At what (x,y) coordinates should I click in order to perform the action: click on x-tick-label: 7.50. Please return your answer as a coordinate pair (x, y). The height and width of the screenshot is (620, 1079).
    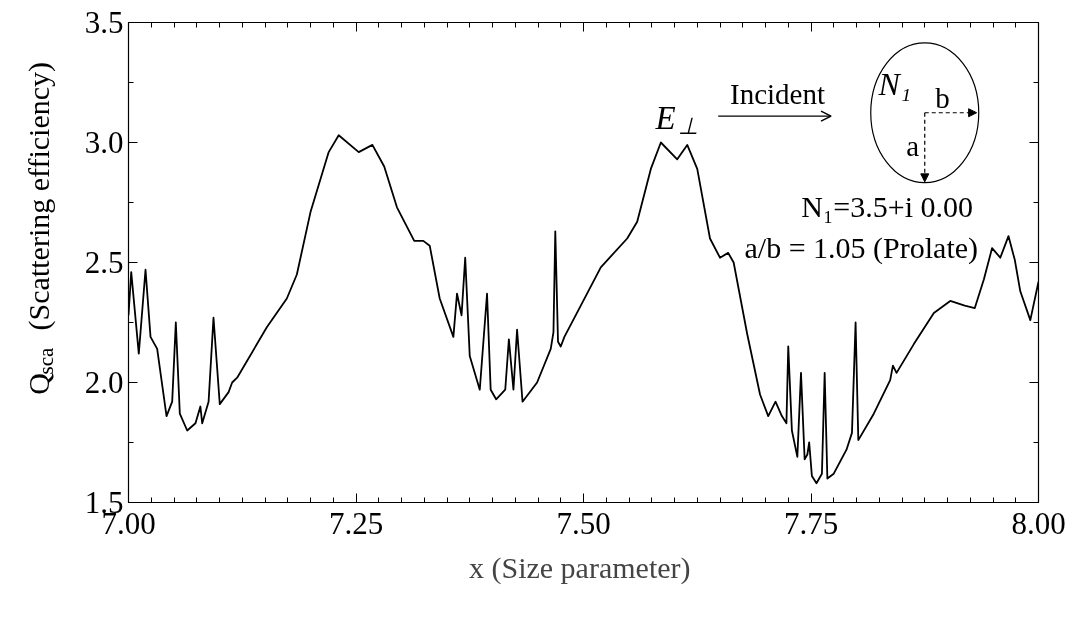
    Looking at the image, I should click on (583, 523).